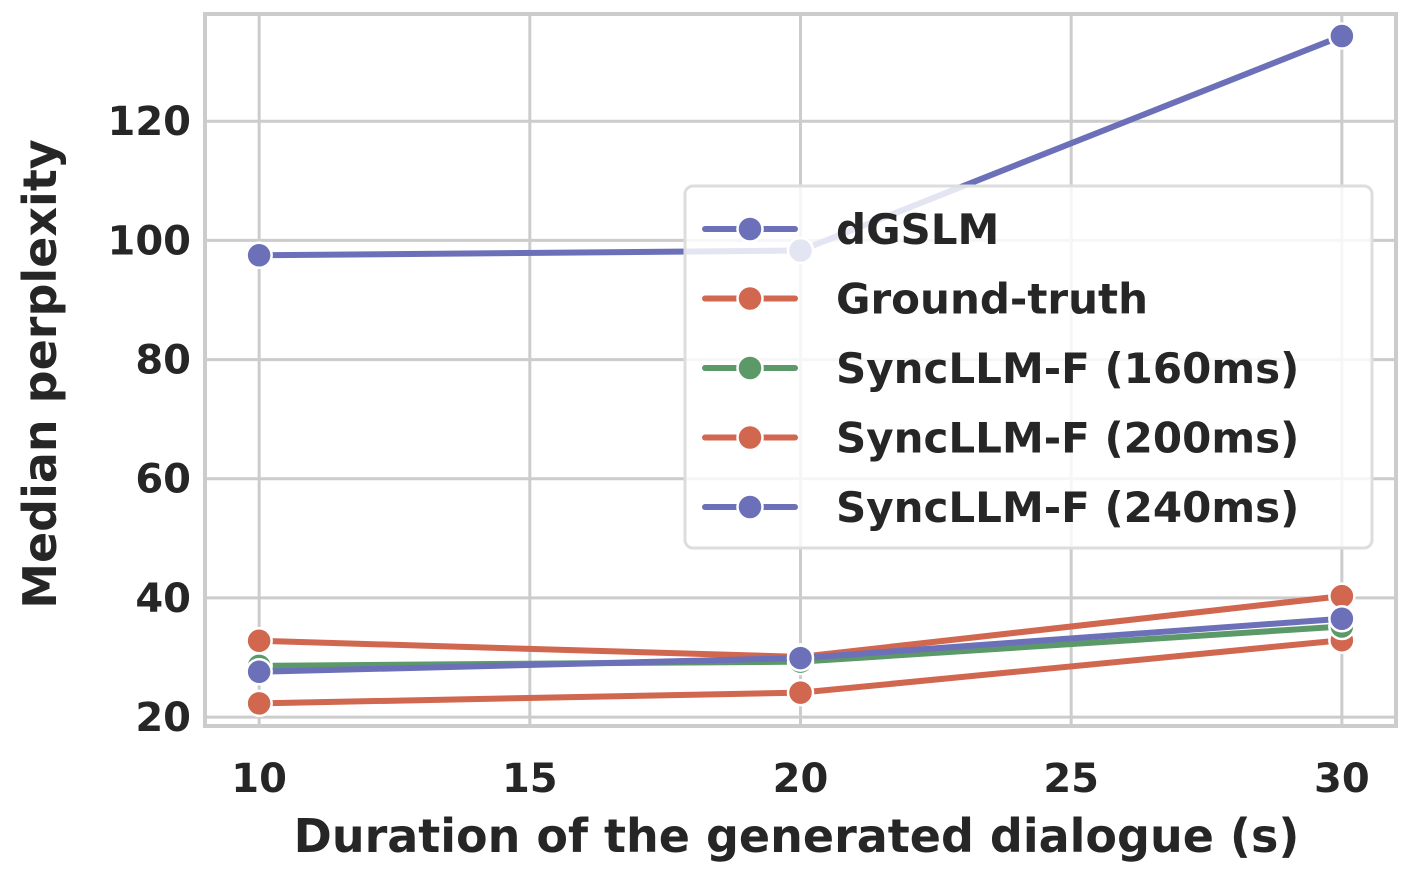 This screenshot has height=878, width=1412. Describe the element at coordinates (917, 229) in the screenshot. I see `legend-label: dGSLM` at that location.